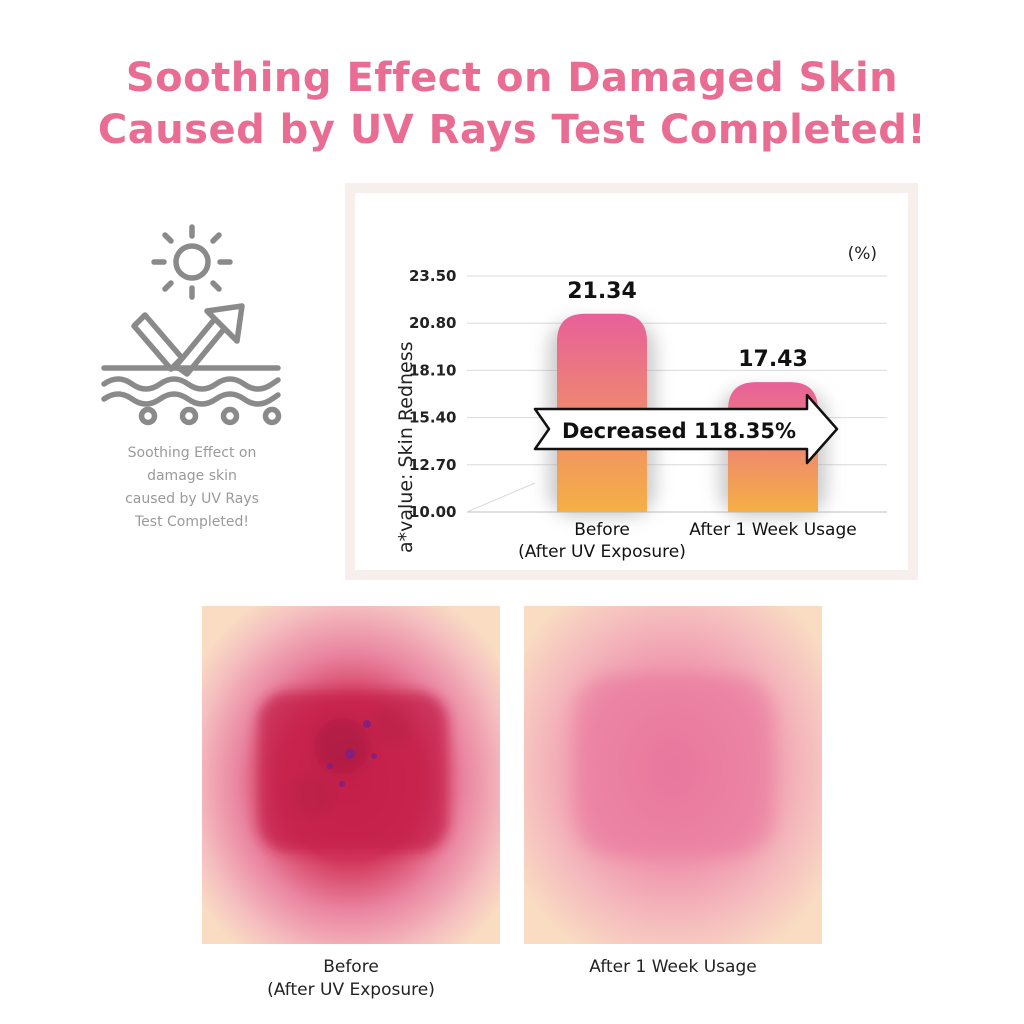 This screenshot has height=1024, width=1024. What do you see at coordinates (602, 291) in the screenshot?
I see `bar-value-label: 21.34` at bounding box center [602, 291].